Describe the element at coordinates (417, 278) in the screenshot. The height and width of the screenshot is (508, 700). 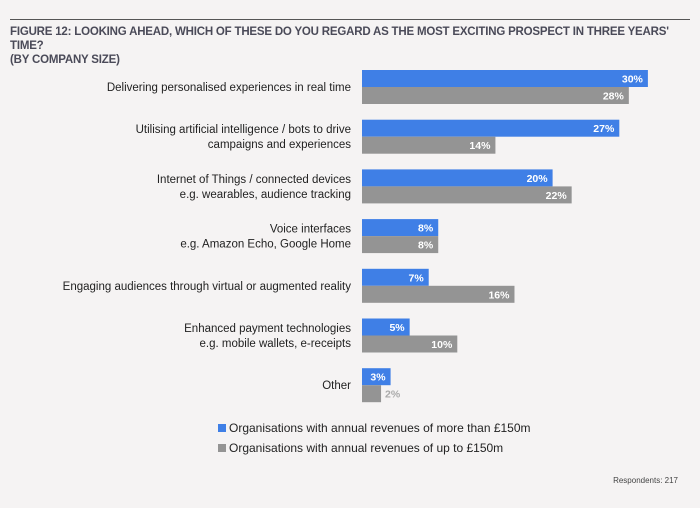
I see `data-label: 7%` at that location.